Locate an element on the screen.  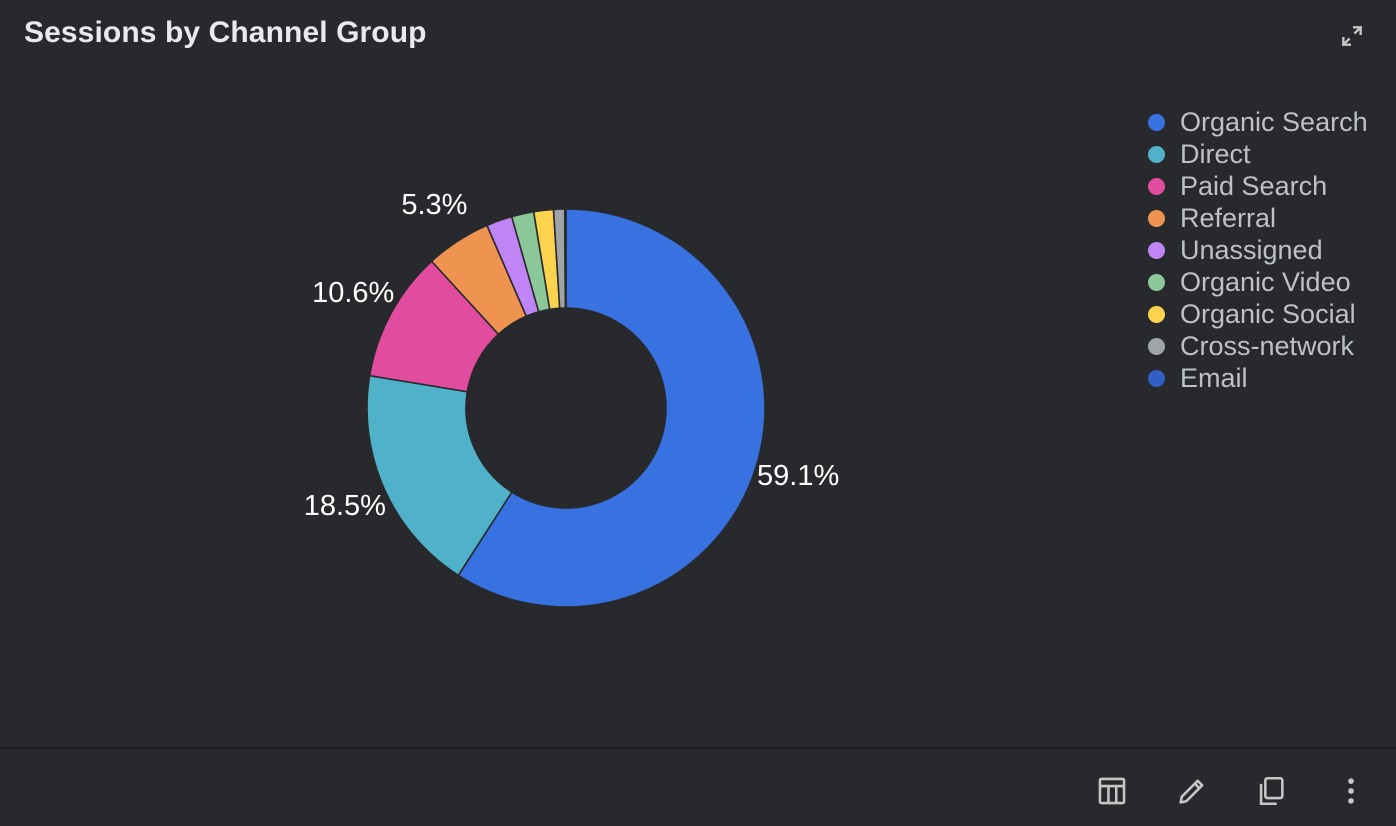
legend-item-organic-social: Organic Social is located at coordinates (1258, 314).